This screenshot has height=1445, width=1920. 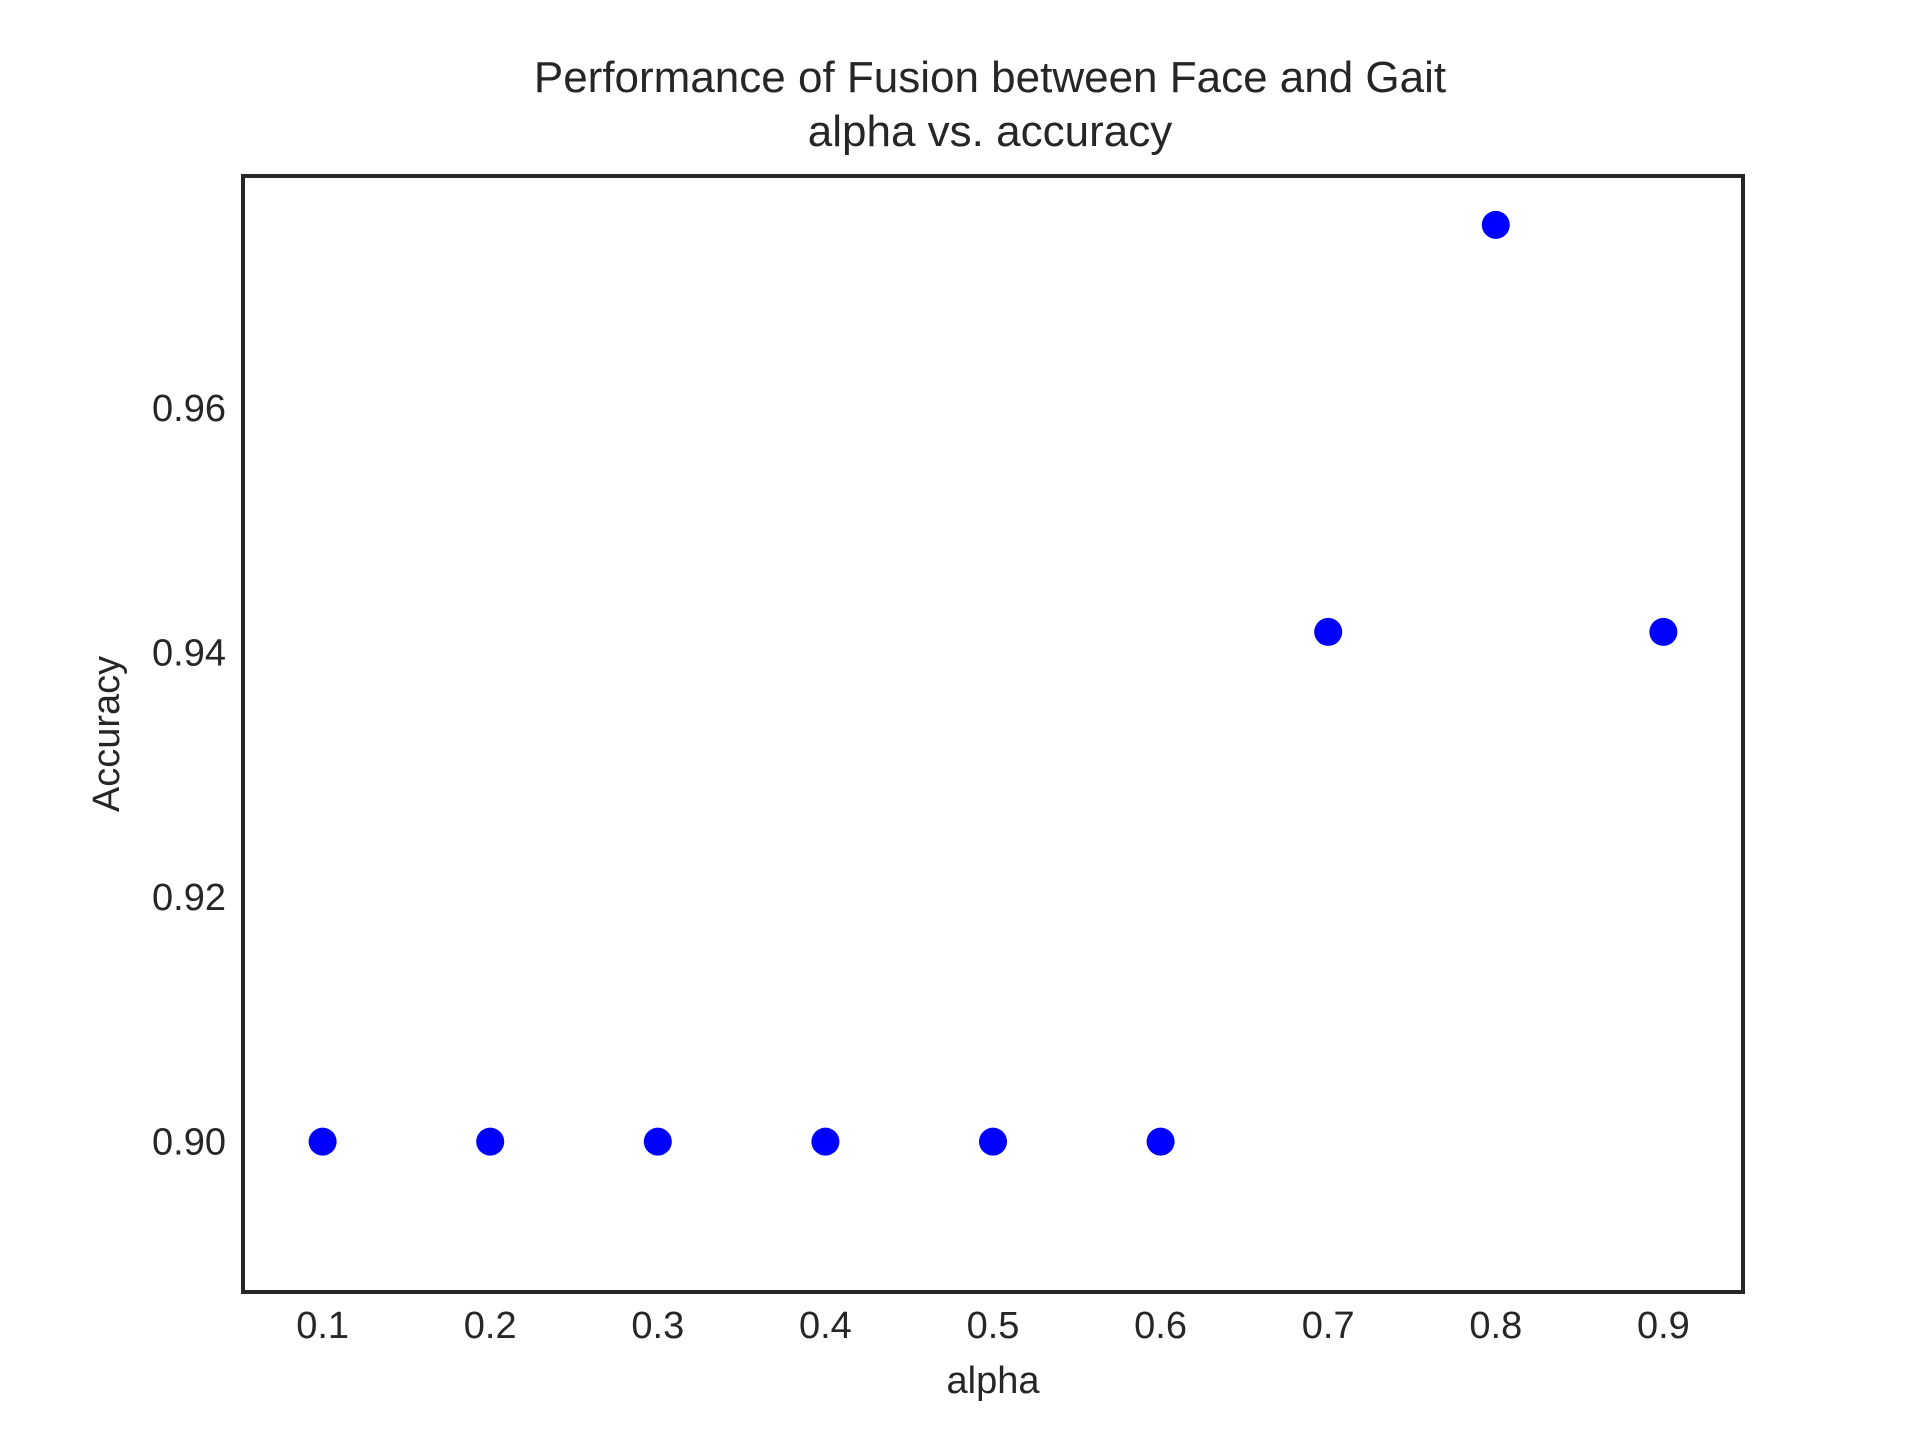 What do you see at coordinates (657, 1326) in the screenshot?
I see `x-tick-label: 0.3` at bounding box center [657, 1326].